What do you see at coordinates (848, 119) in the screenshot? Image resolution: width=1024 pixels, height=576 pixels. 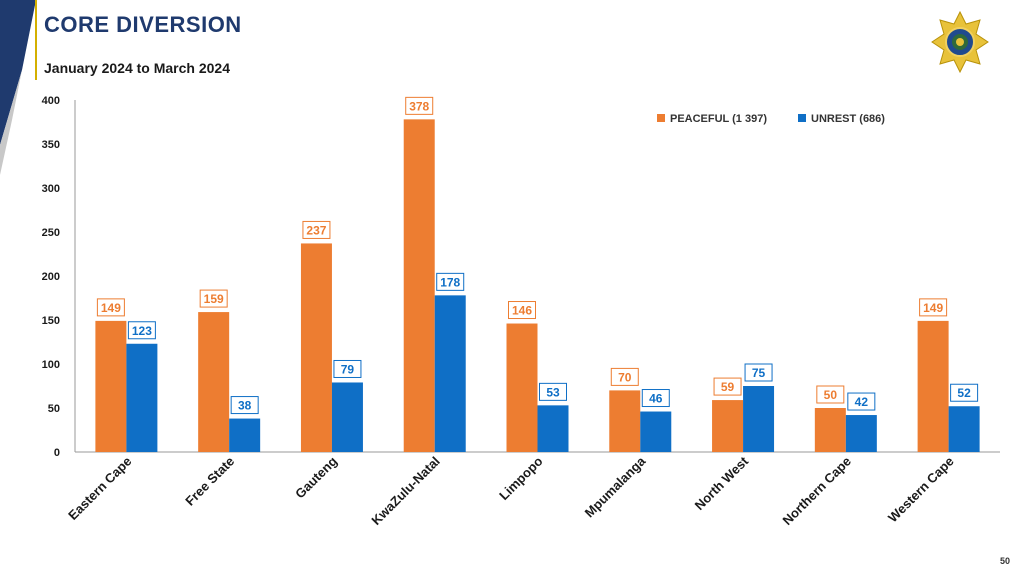 I see `legend-label-unrest: UNREST (686)` at bounding box center [848, 119].